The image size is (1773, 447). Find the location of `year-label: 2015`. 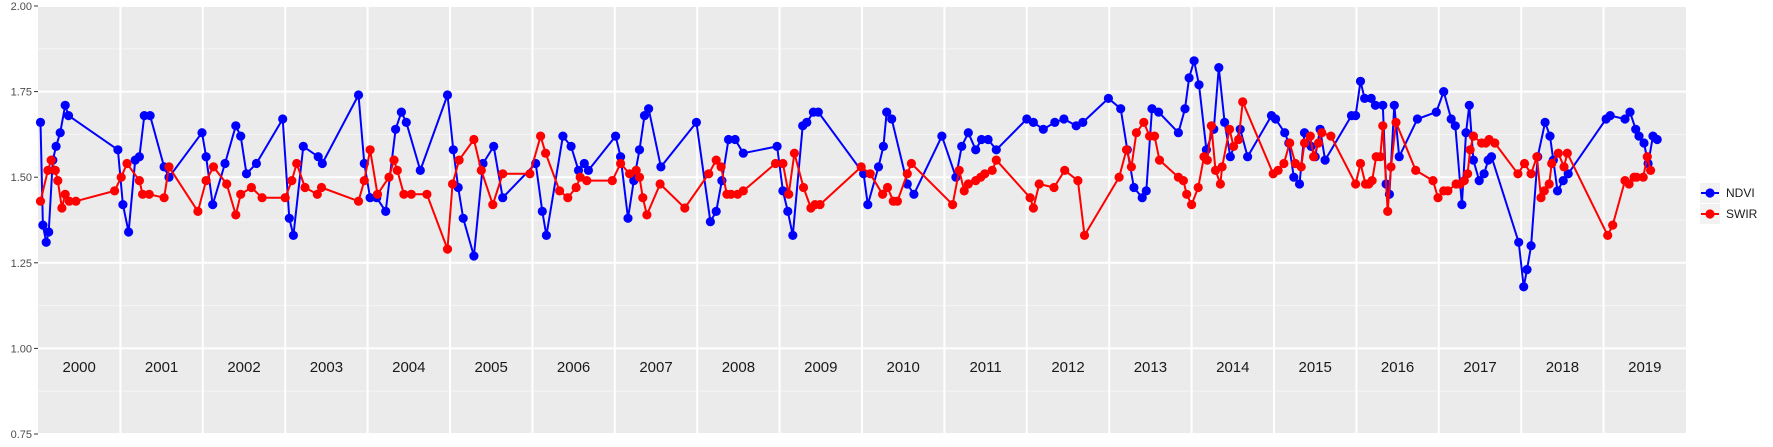

year-label: 2015 is located at coordinates (1315, 367).